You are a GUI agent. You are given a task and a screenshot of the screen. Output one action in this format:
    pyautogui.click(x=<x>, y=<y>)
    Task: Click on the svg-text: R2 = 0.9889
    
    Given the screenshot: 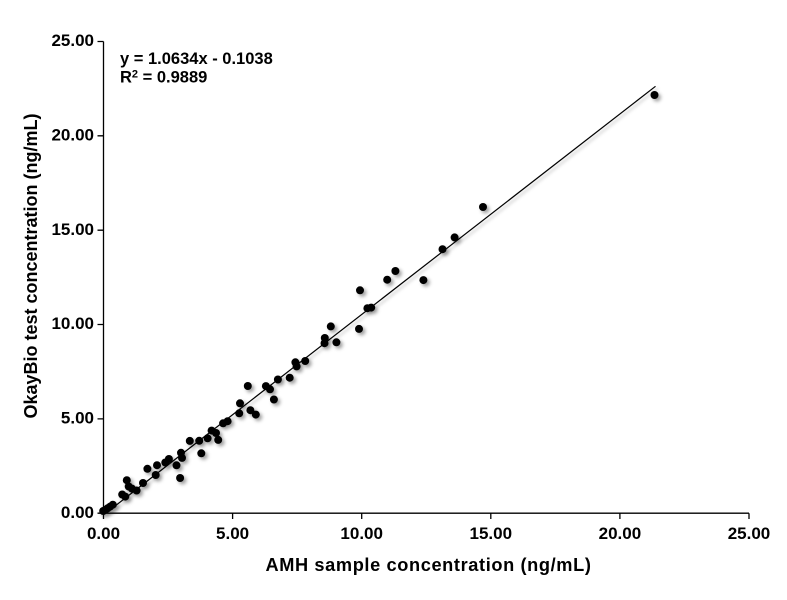 What is the action you would take?
    pyautogui.click(x=163, y=78)
    